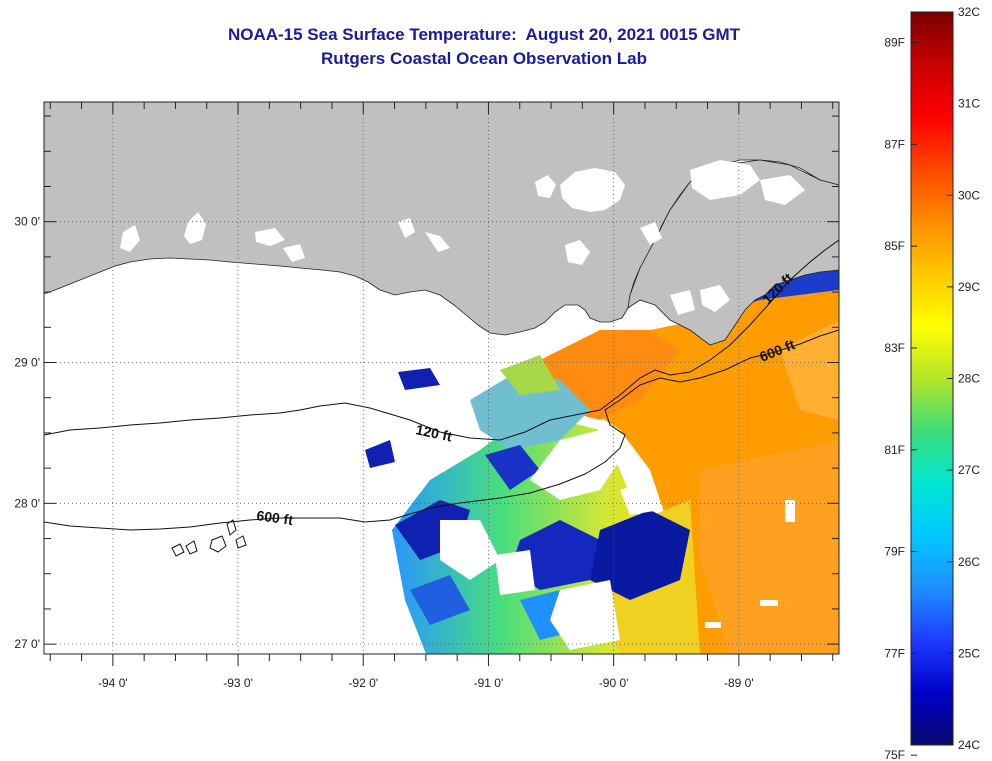 The height and width of the screenshot is (761, 992). Describe the element at coordinates (275, 517) in the screenshot. I see `contour-label-600ft-west: 600 ft` at that location.